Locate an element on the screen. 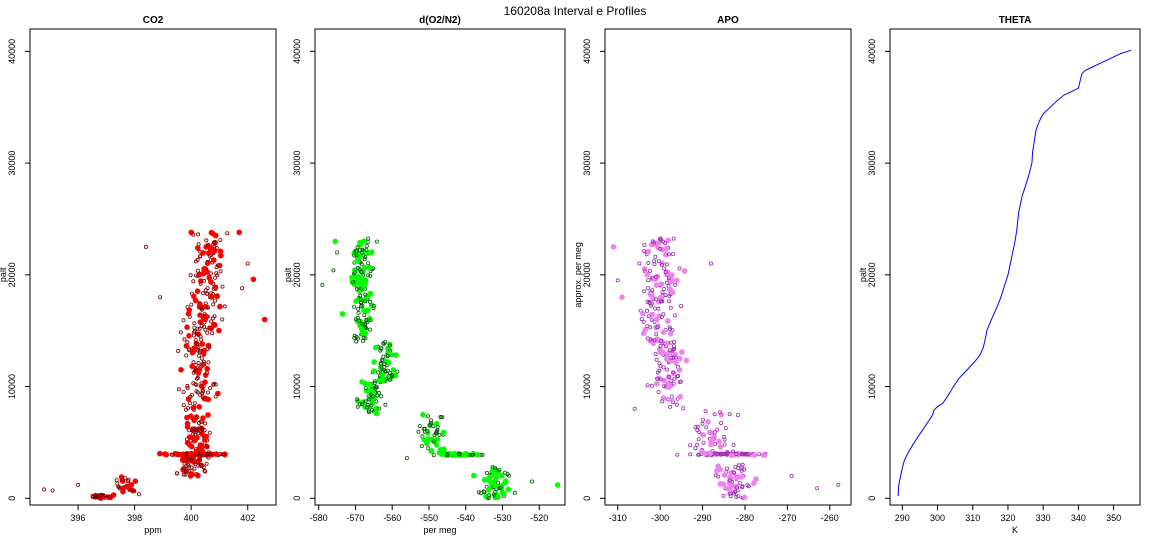 Image resolution: width=1150 pixels, height=550 pixels. y-tick-label: 30000 is located at coordinates (872, 163).